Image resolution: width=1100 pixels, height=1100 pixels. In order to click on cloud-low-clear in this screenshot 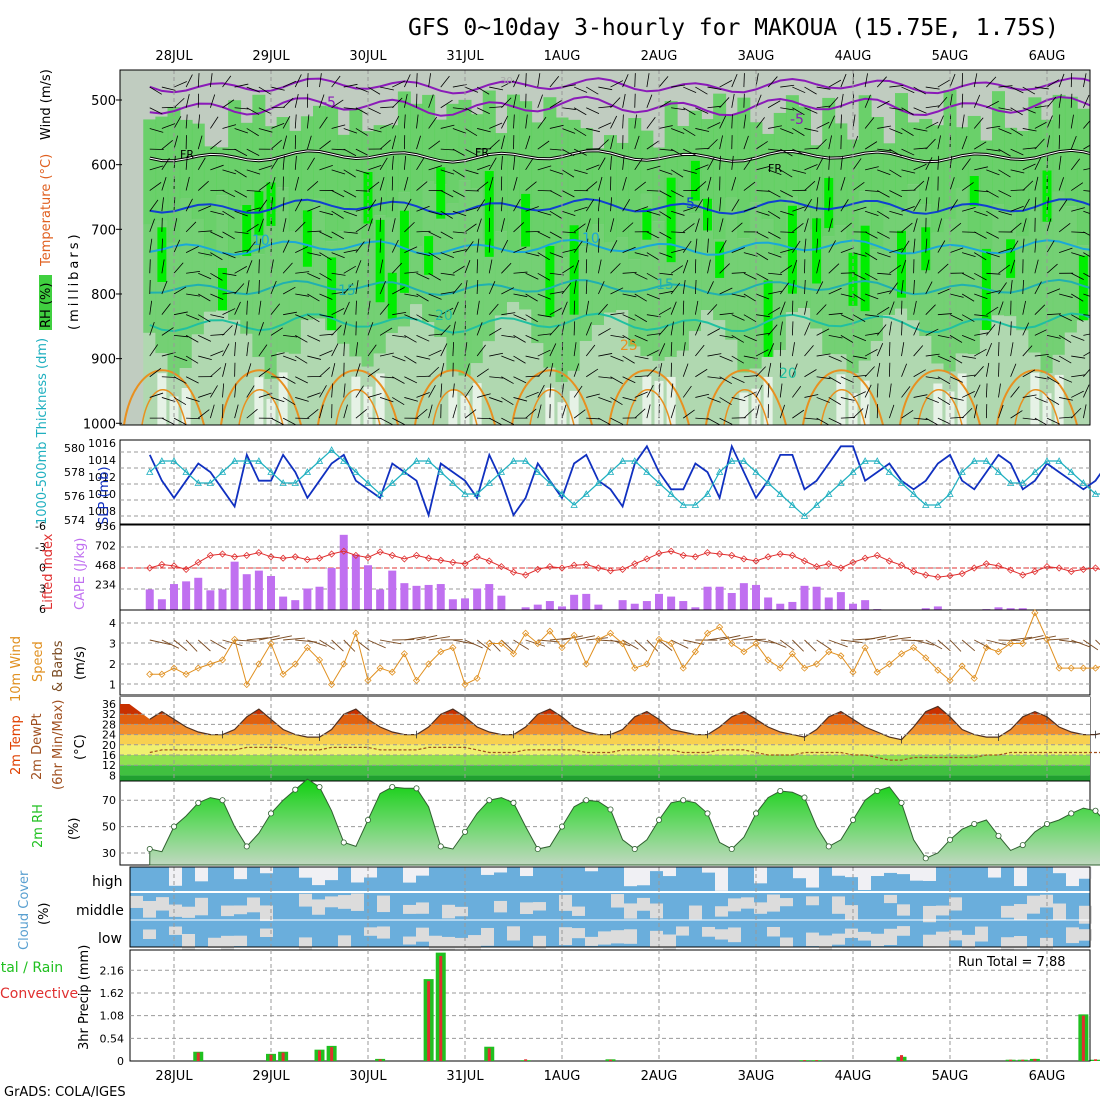, I will do `click(877, 940)`.